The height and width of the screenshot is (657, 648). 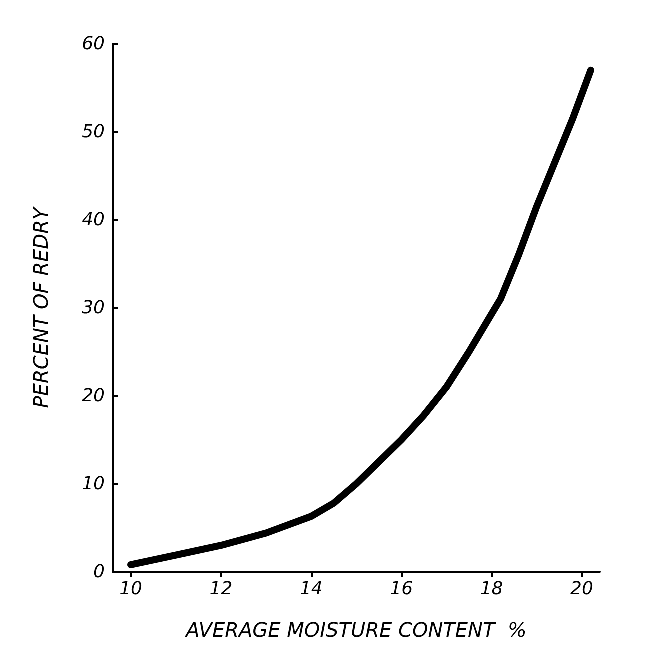 I want to click on x-tick-label: 20, so click(x=582, y=589).